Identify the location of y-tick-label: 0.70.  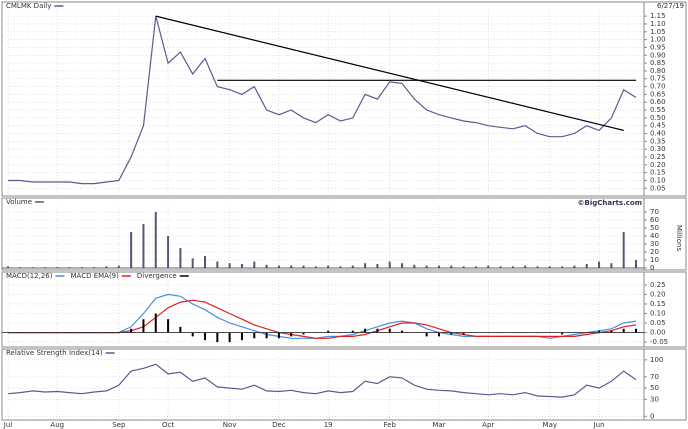
(658, 87).